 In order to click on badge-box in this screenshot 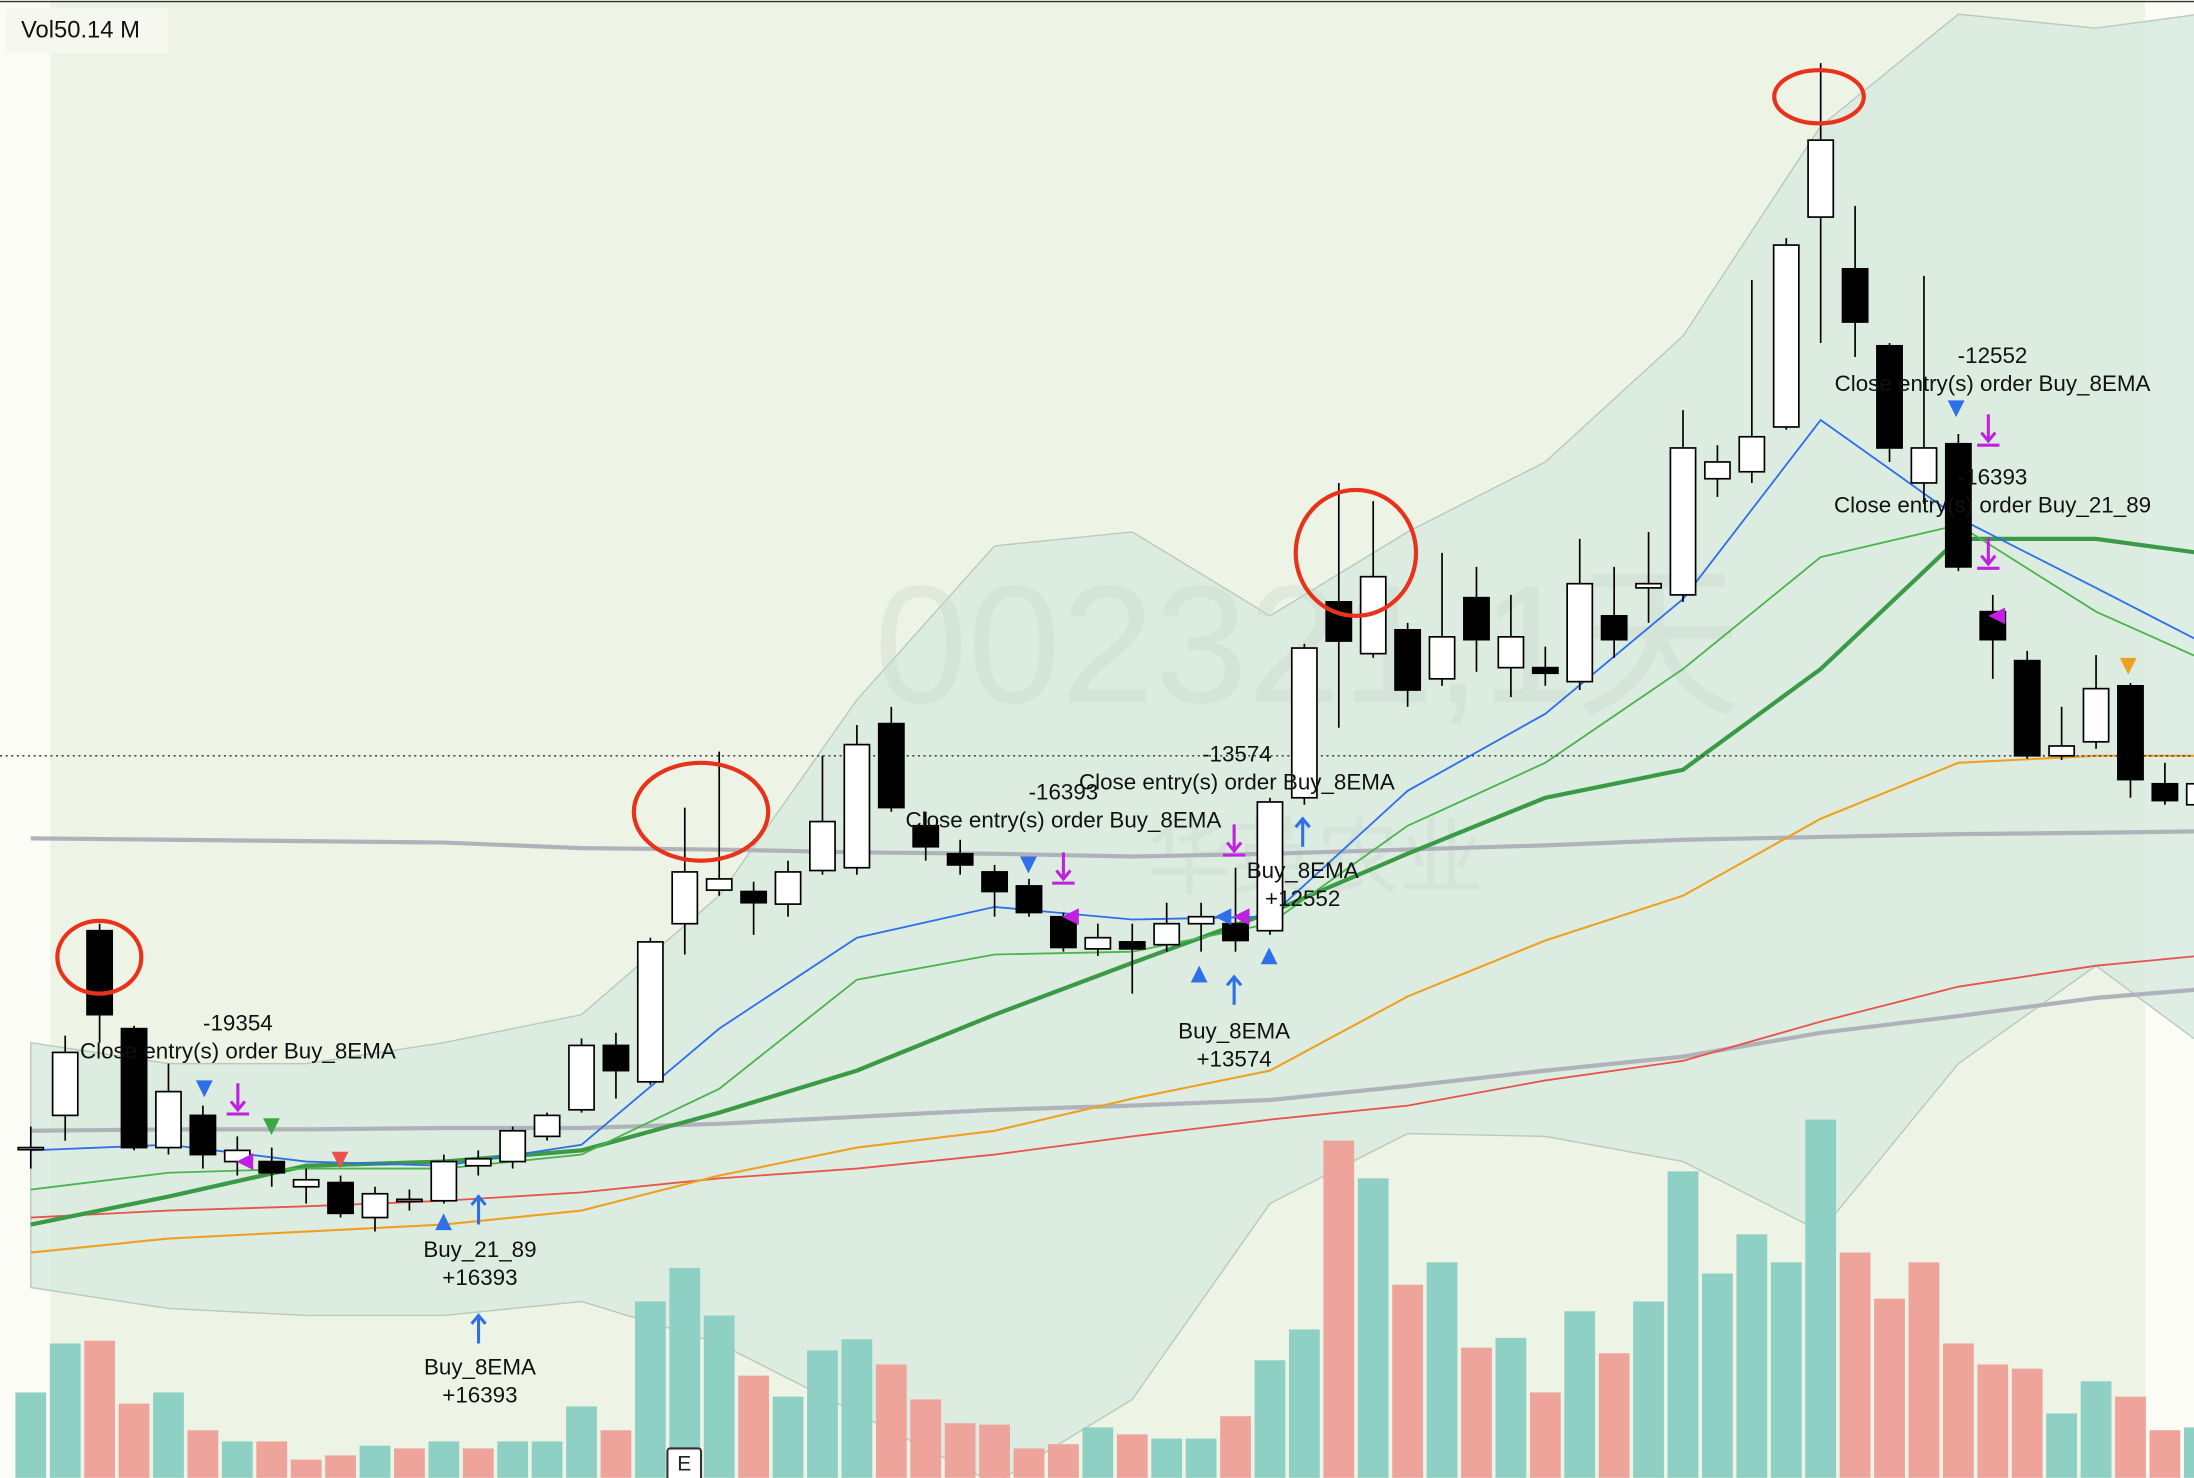, I will do `click(684, 1462)`.